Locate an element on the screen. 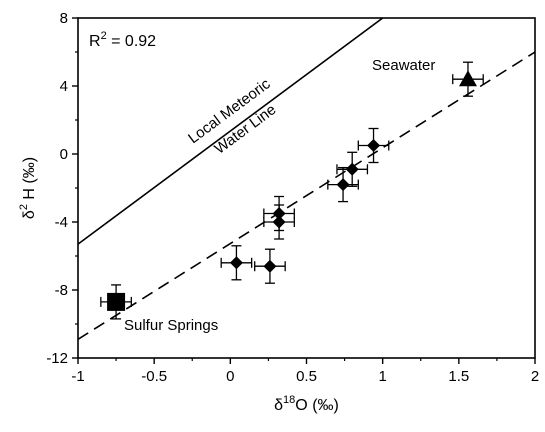  x-tick-label-5: 1.5 is located at coordinates (458, 376).